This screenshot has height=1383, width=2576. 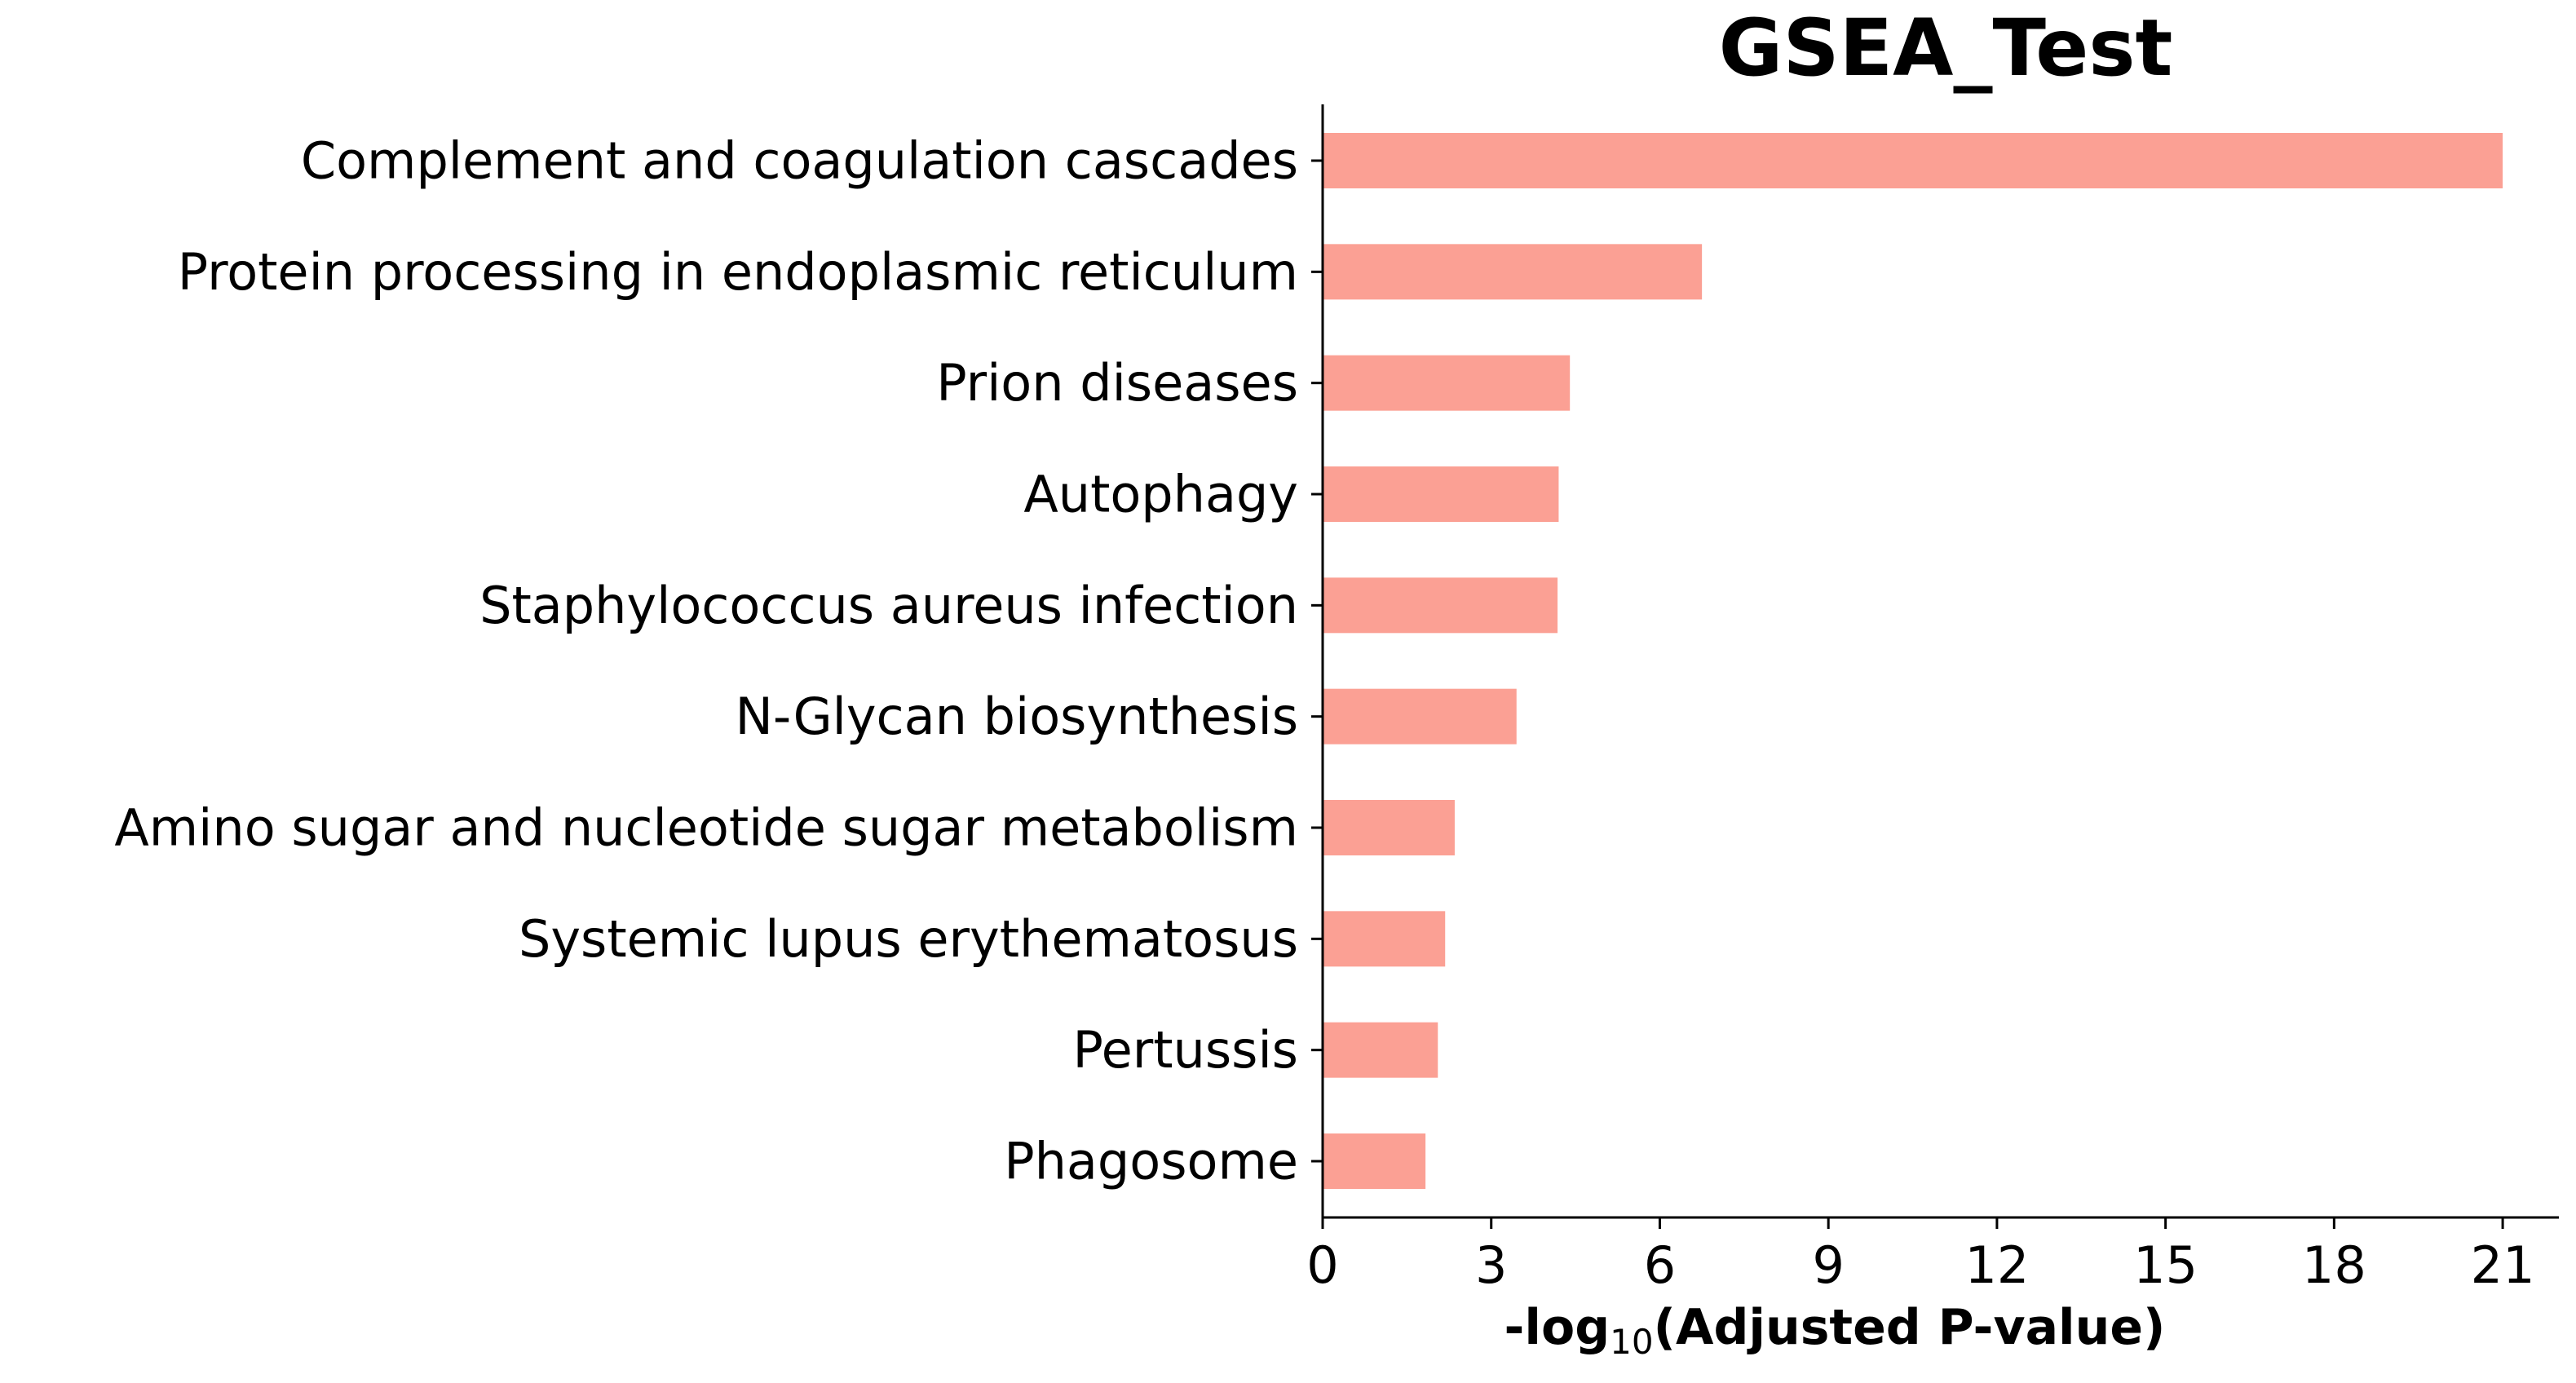 What do you see at coordinates (1558, 1327) in the screenshot?
I see `x-axis-label-main: -log` at bounding box center [1558, 1327].